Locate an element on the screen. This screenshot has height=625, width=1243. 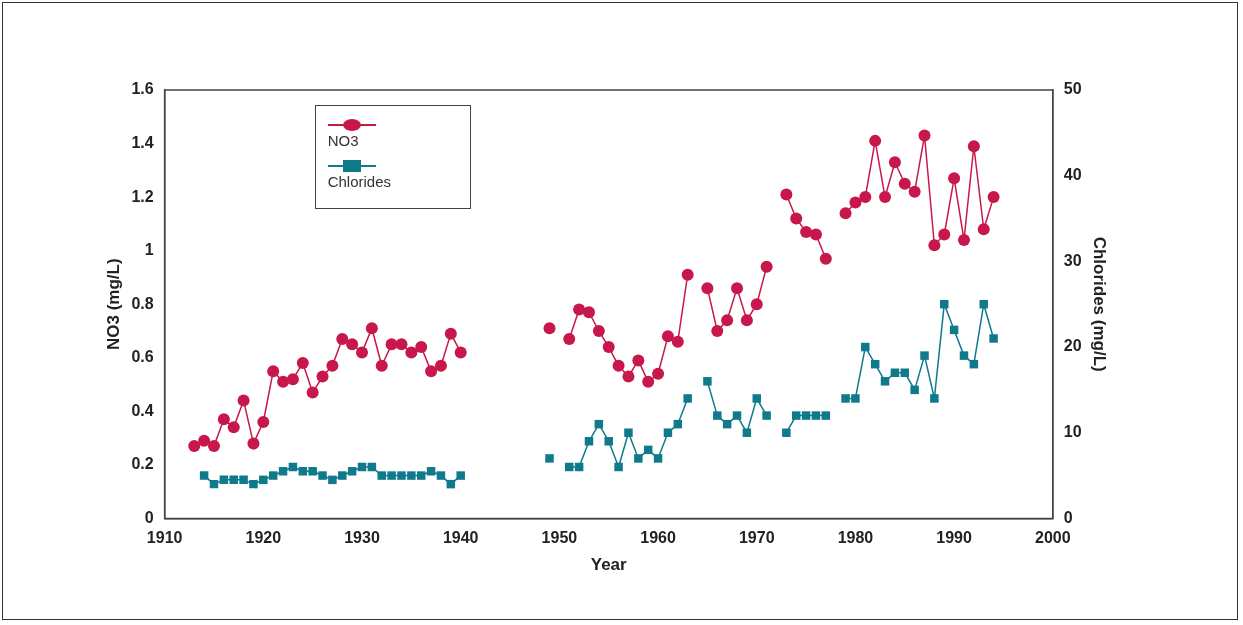
x-tick-label: 1940 is located at coordinates (460, 538).